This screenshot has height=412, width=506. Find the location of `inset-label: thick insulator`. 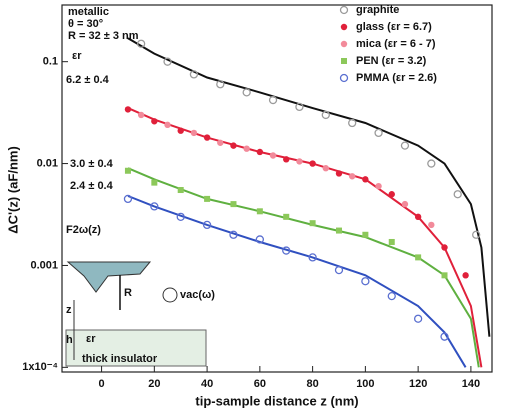

inset-label: thick insulator is located at coordinates (120, 359).